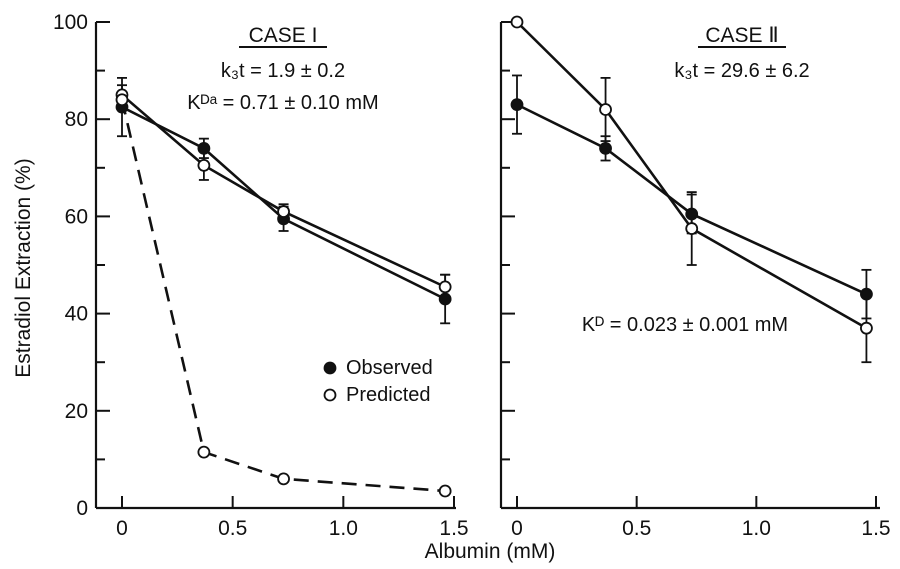 The width and height of the screenshot is (900, 569). Describe the element at coordinates (282, 103) in the screenshot. I see `annotation: Kᴰᵃ = 0.71 ± 0.10 mM` at that location.